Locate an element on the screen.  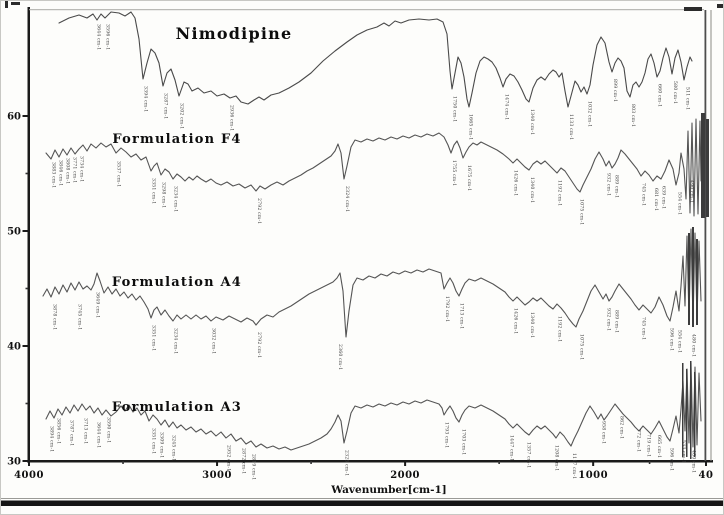
peak-wavenumber-label: 1675 cm-1 is located at coordinates (469, 178).